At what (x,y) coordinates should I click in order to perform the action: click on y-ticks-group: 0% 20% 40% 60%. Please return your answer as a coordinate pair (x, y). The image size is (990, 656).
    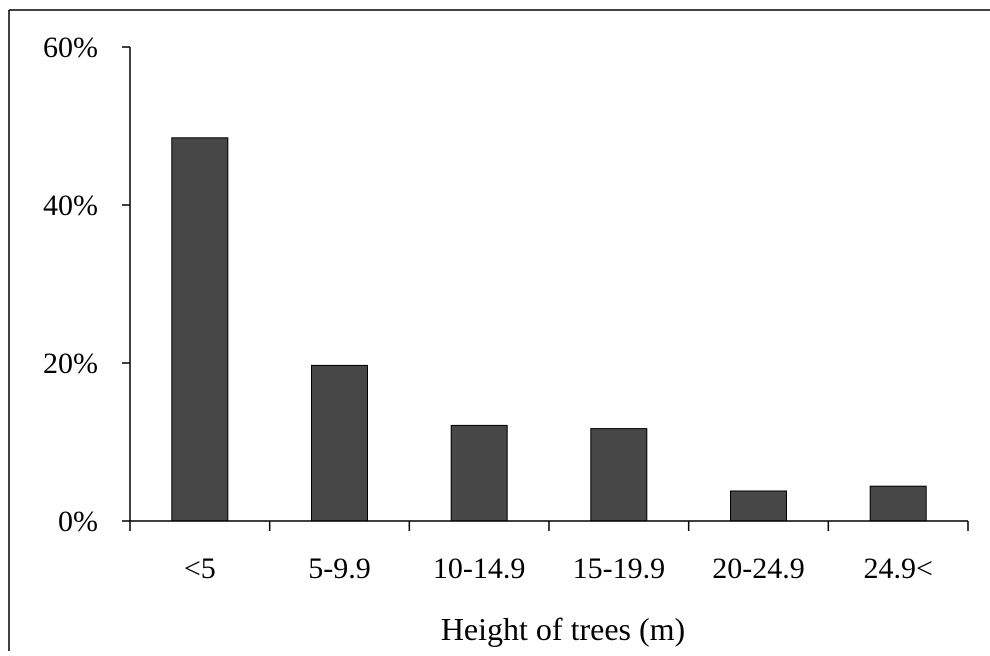
    Looking at the image, I should click on (86, 284).